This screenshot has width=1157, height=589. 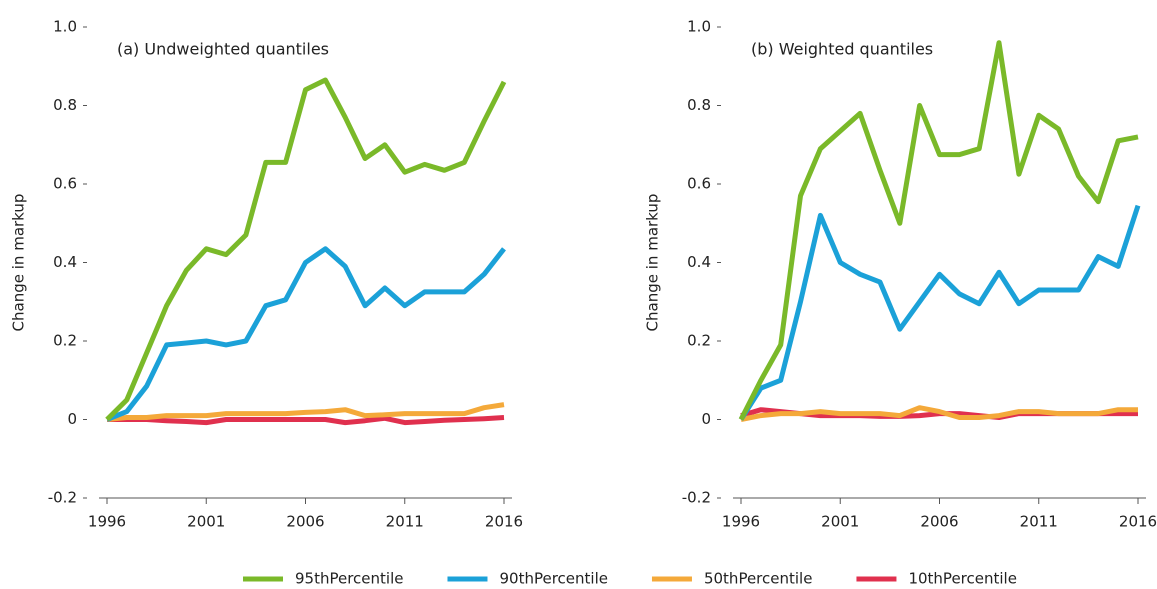 I want to click on legend-label: 50thPercentile, so click(x=758, y=579).